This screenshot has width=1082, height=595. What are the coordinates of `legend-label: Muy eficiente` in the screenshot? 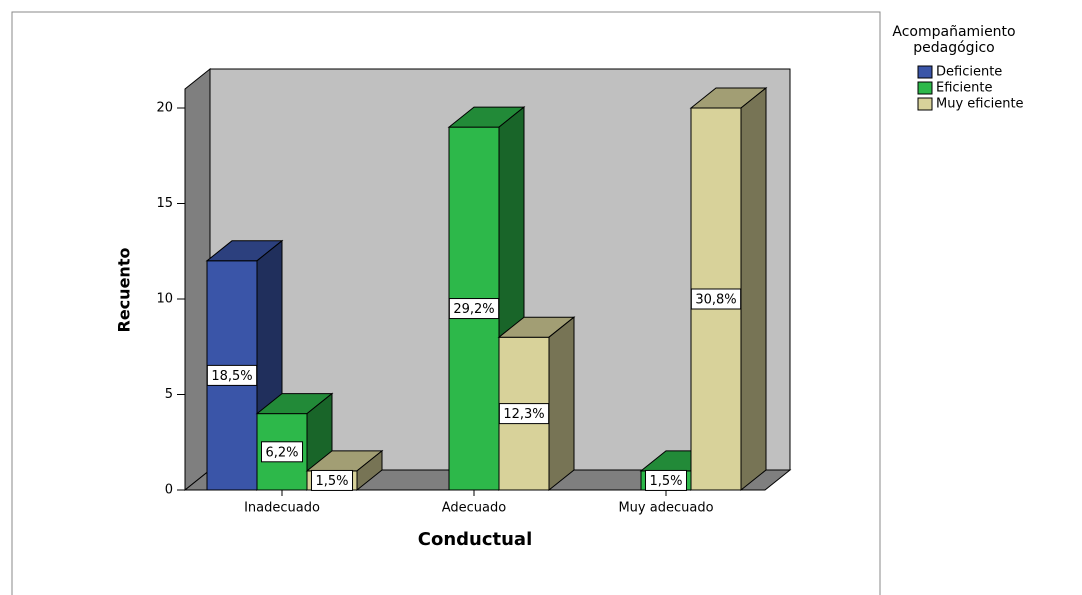 It's located at (980, 104).